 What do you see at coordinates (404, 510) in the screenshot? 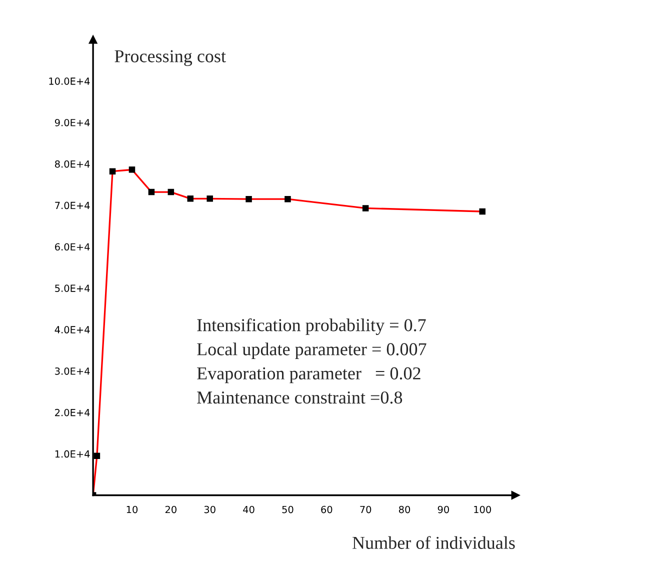
I see `x-tick-label: 80` at bounding box center [404, 510].